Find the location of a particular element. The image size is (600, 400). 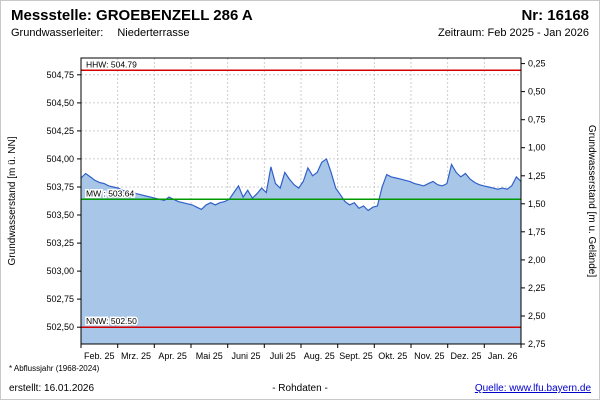

data-type-label: - Rohdaten - is located at coordinates (300, 388).